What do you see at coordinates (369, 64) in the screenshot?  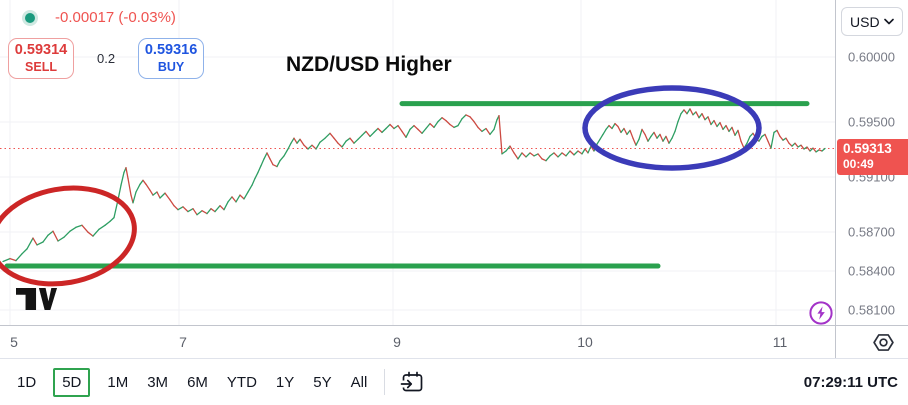 I see `chart-title: NZD/USD Higher` at bounding box center [369, 64].